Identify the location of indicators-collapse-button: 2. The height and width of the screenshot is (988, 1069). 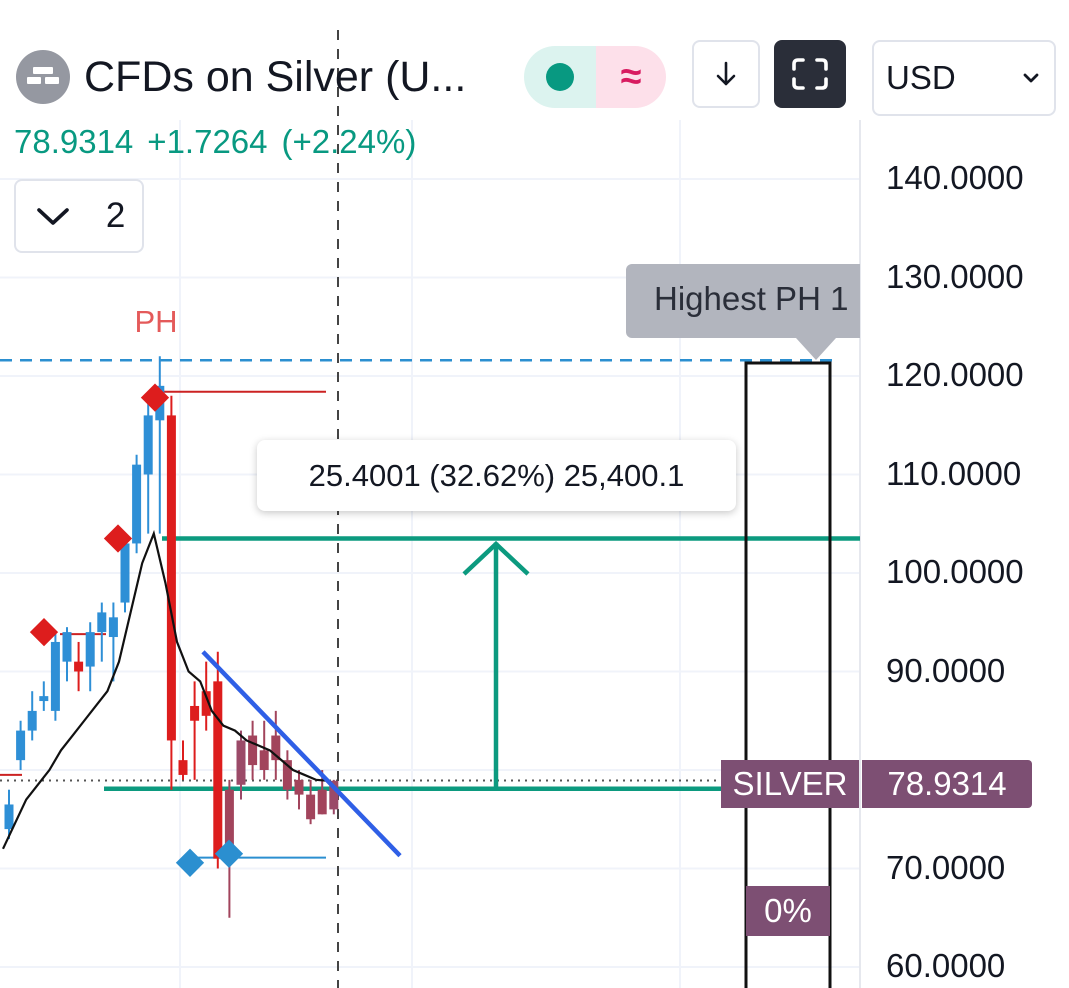
(79, 216).